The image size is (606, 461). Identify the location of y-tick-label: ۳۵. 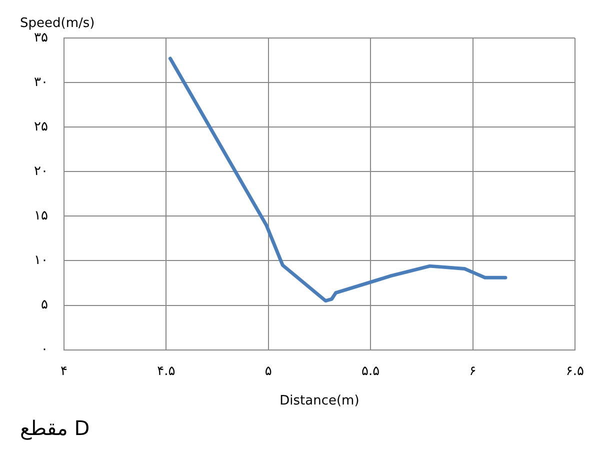
(41, 38).